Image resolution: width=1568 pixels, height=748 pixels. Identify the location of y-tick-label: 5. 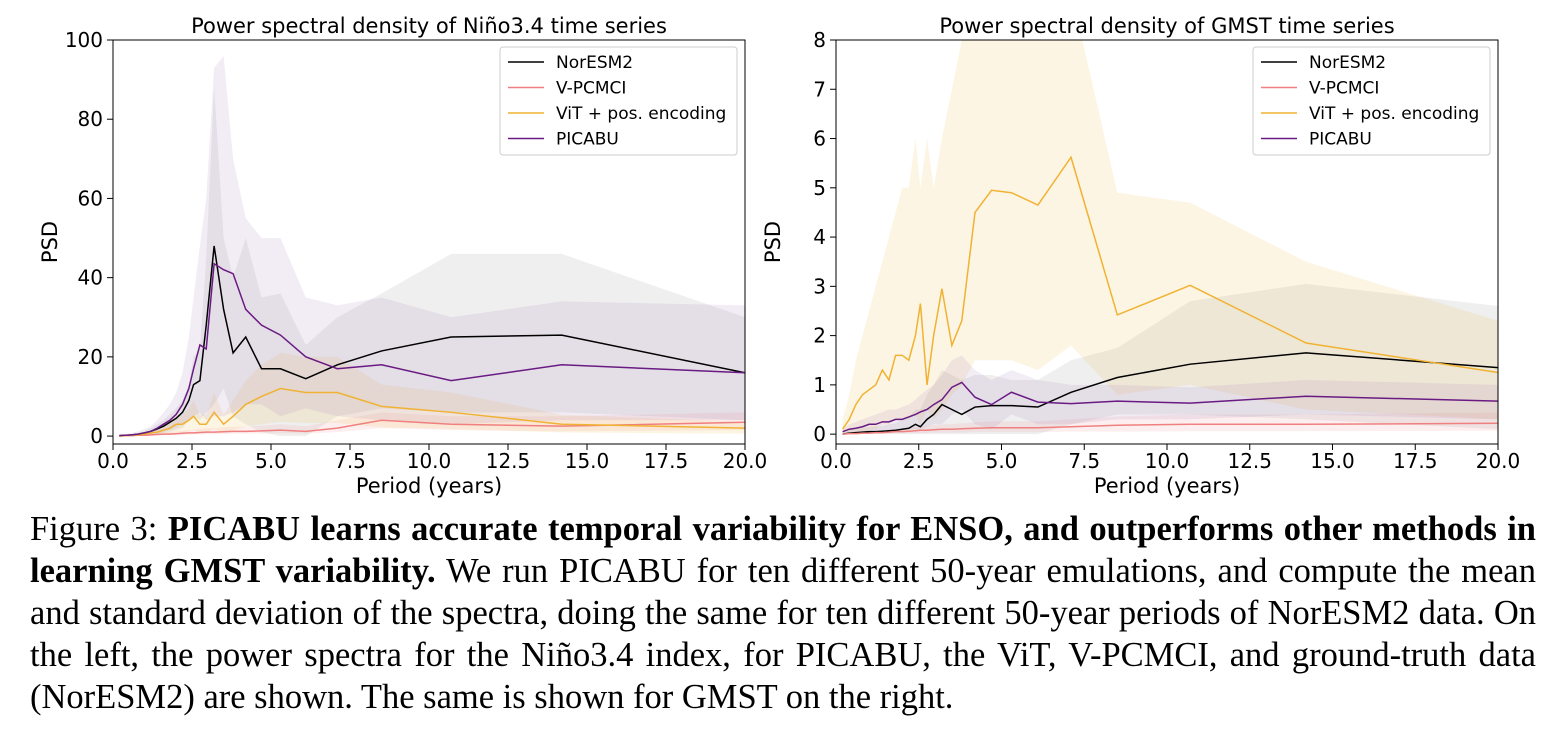
(819, 188).